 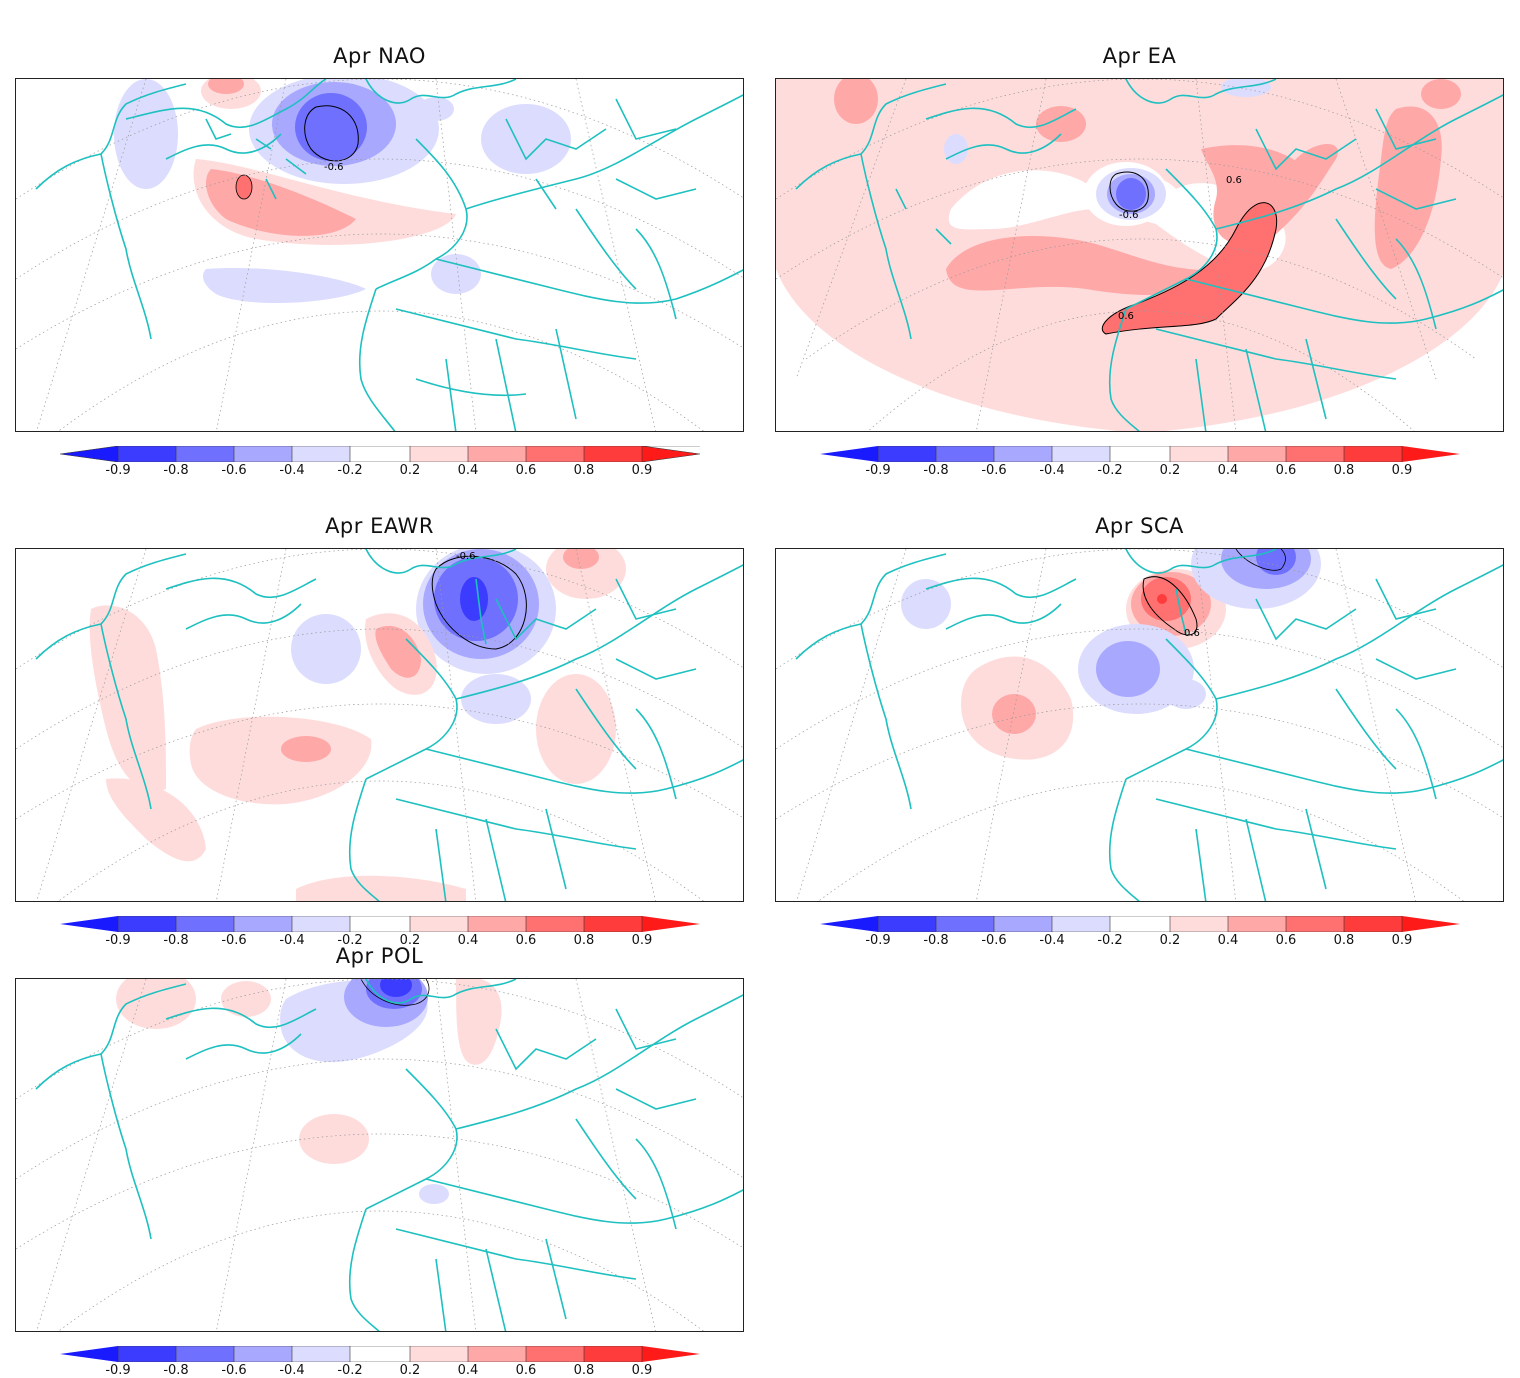 I want to click on correlation-map: 0.6, so click(x=1139, y=725).